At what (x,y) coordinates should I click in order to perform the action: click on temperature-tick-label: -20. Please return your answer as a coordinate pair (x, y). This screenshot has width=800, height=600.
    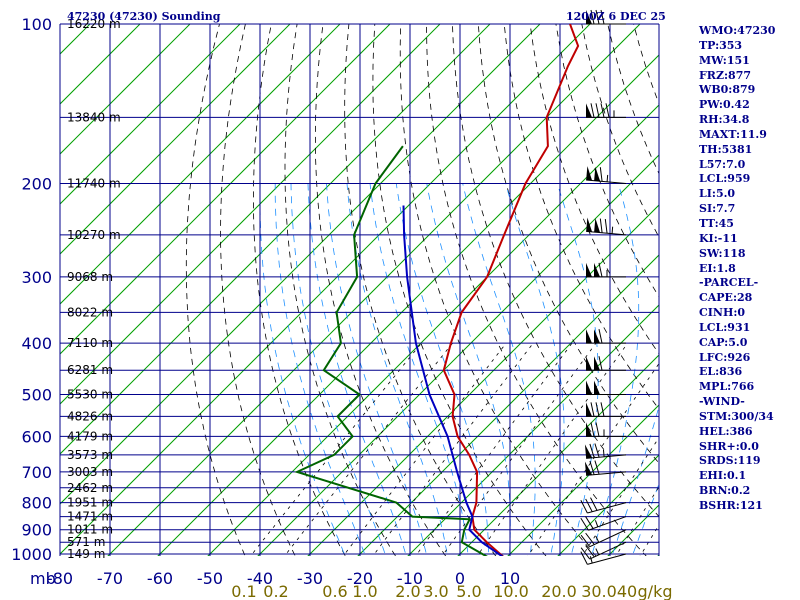
    Looking at the image, I should click on (360, 578).